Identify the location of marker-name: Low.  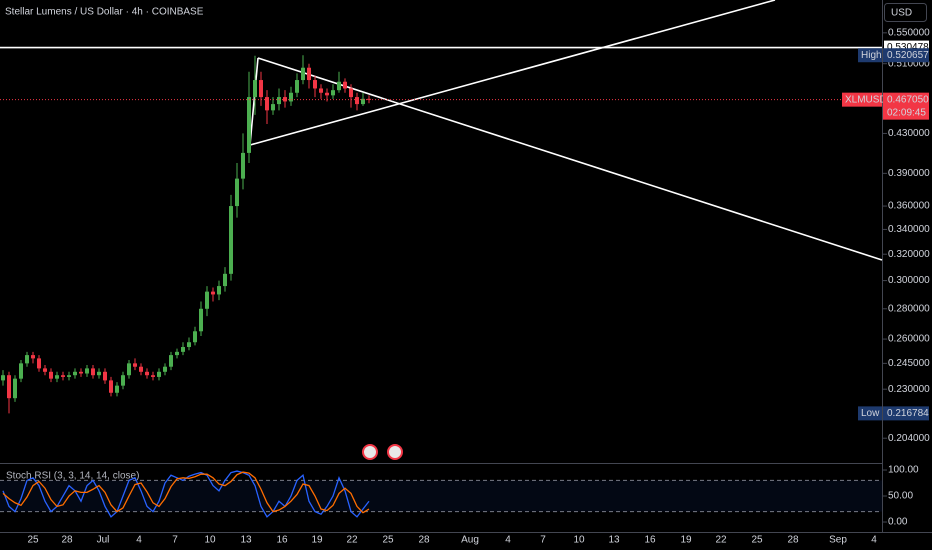
(870, 413).